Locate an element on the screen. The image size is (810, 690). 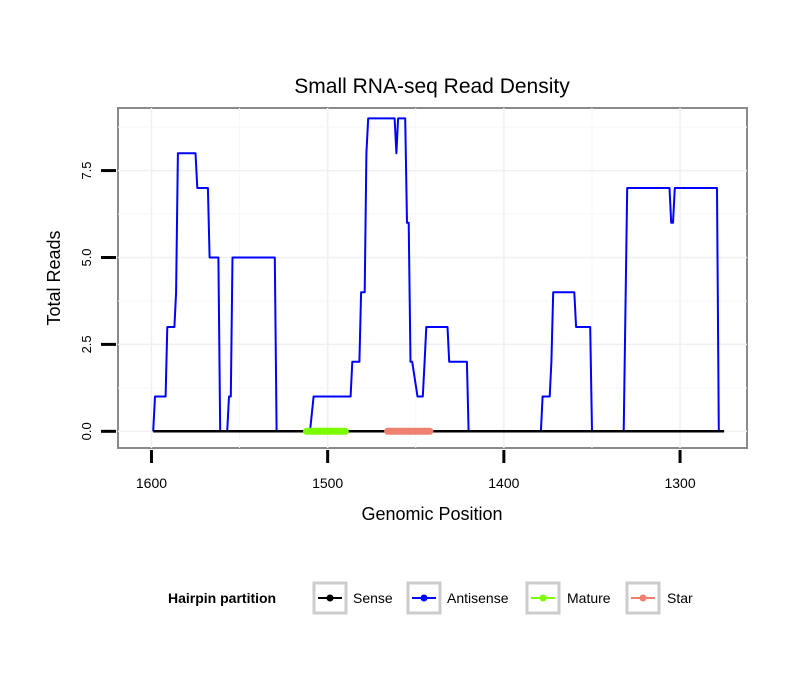
x-tick-label: 1500 is located at coordinates (327, 483).